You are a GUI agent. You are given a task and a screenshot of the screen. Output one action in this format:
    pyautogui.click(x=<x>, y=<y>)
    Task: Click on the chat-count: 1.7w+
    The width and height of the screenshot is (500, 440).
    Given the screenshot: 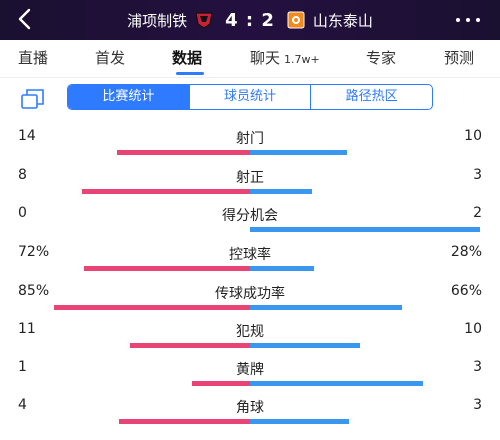 What is the action you would take?
    pyautogui.click(x=302, y=59)
    